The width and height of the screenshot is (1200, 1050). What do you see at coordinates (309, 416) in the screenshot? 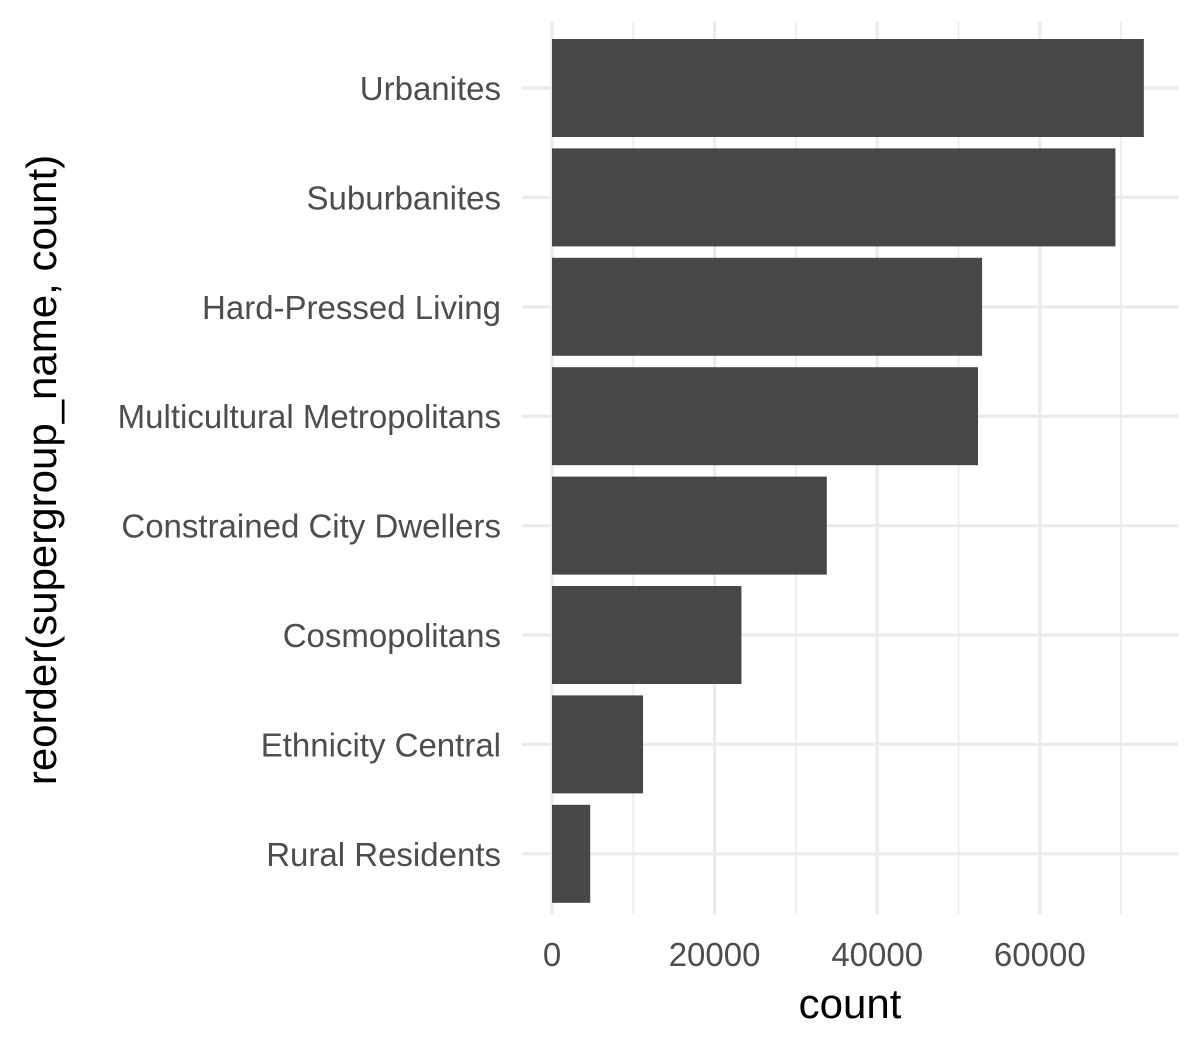
I see `y-tick-label: Multicultural Metropolitans` at bounding box center [309, 416].